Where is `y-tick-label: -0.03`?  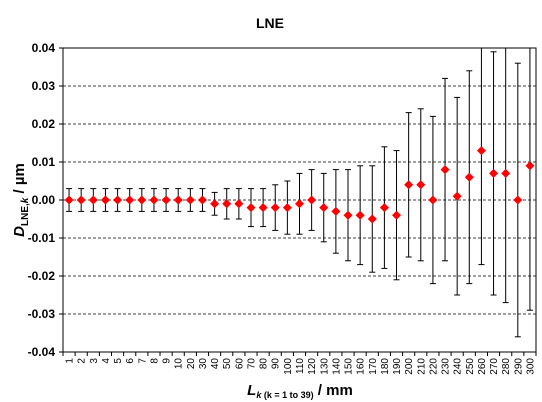 y-tick-label: -0.03 is located at coordinates (42, 314).